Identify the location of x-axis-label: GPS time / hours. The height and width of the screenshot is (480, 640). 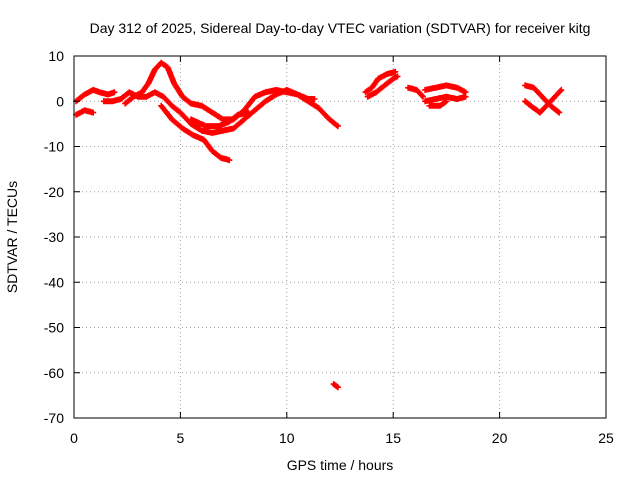
(340, 465).